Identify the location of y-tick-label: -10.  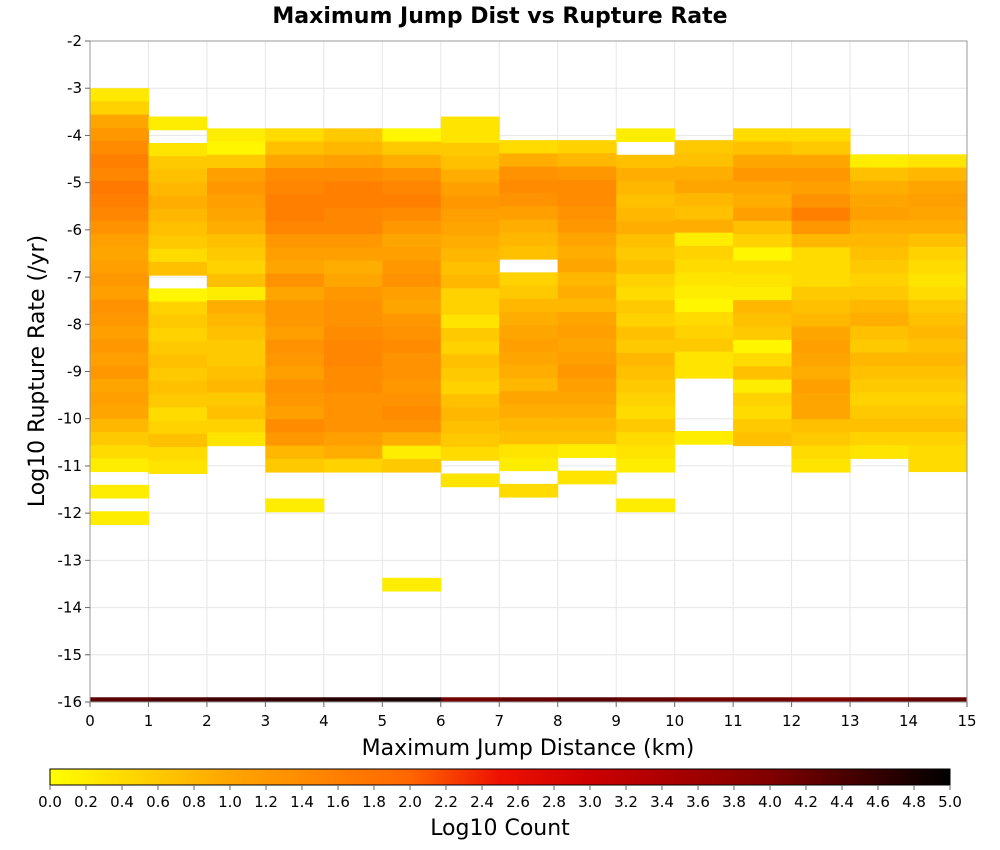
(70, 419).